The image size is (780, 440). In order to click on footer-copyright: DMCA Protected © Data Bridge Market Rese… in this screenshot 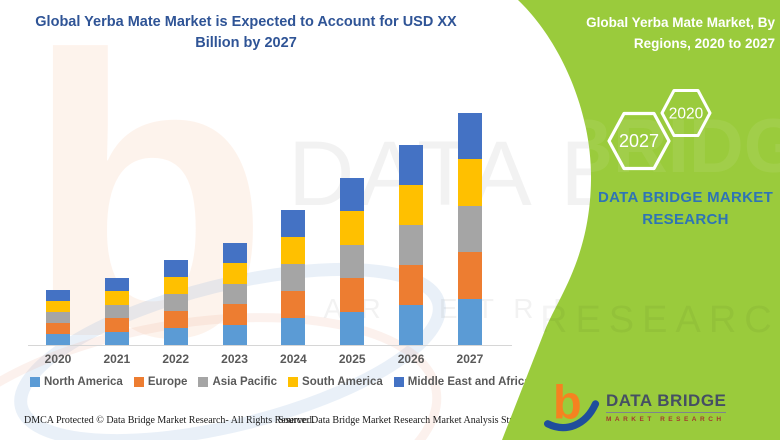, I will do `click(169, 420)`.